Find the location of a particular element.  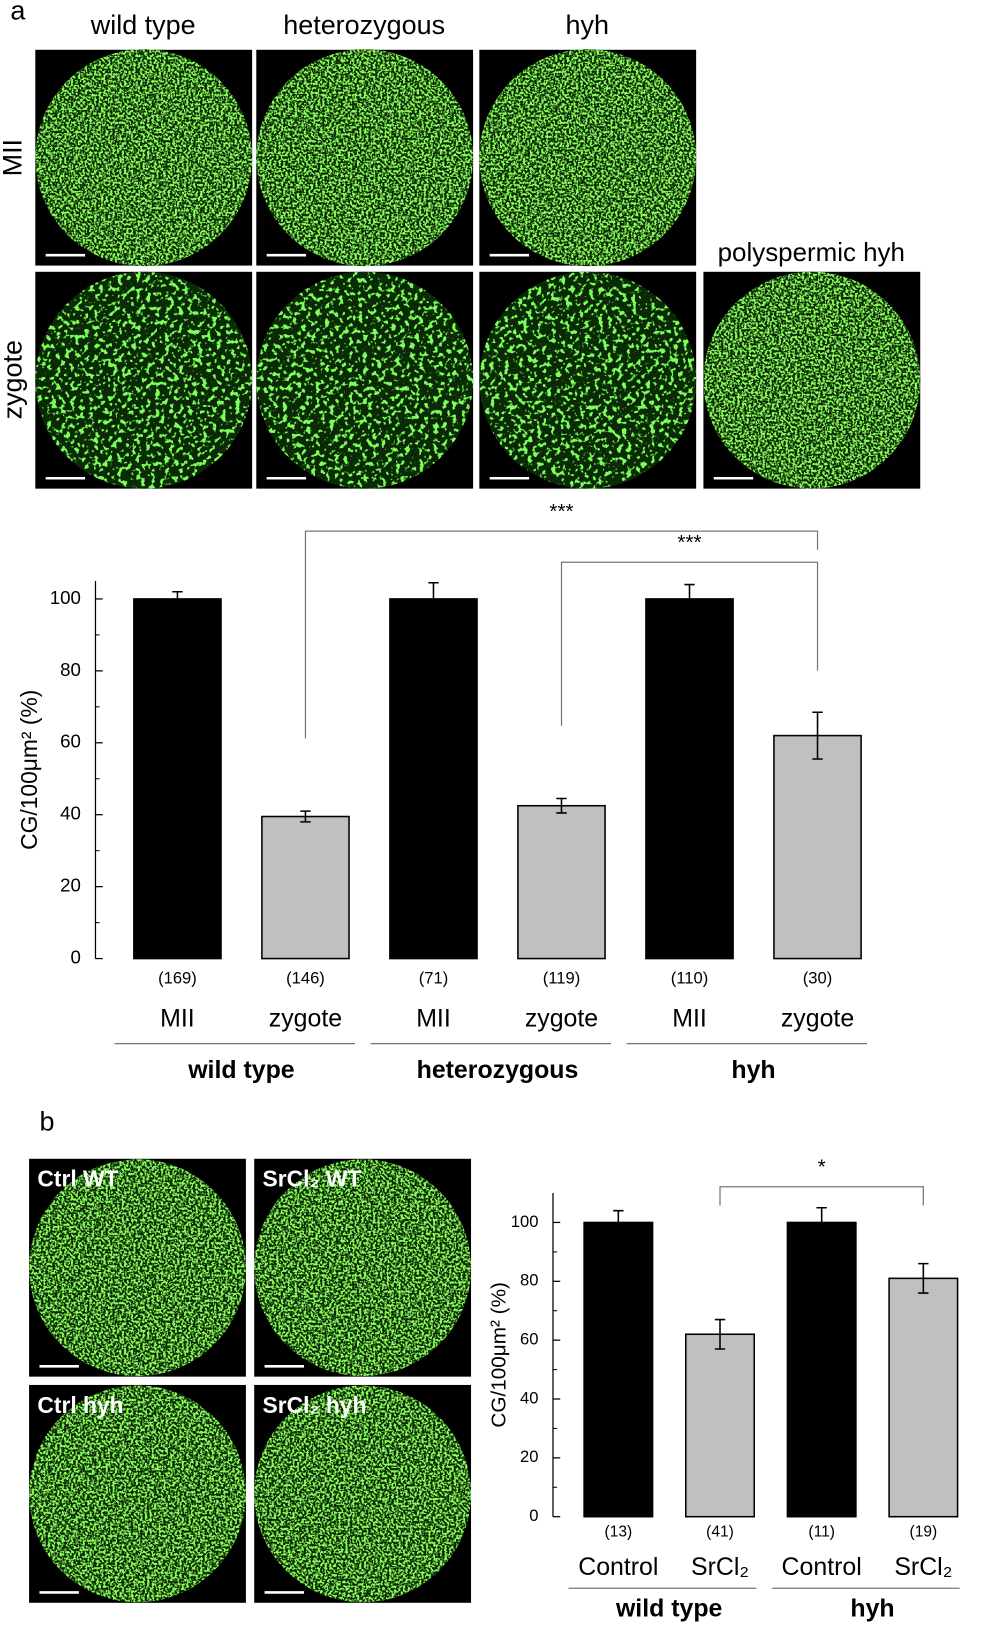

sample-size: (169) is located at coordinates (177, 978).